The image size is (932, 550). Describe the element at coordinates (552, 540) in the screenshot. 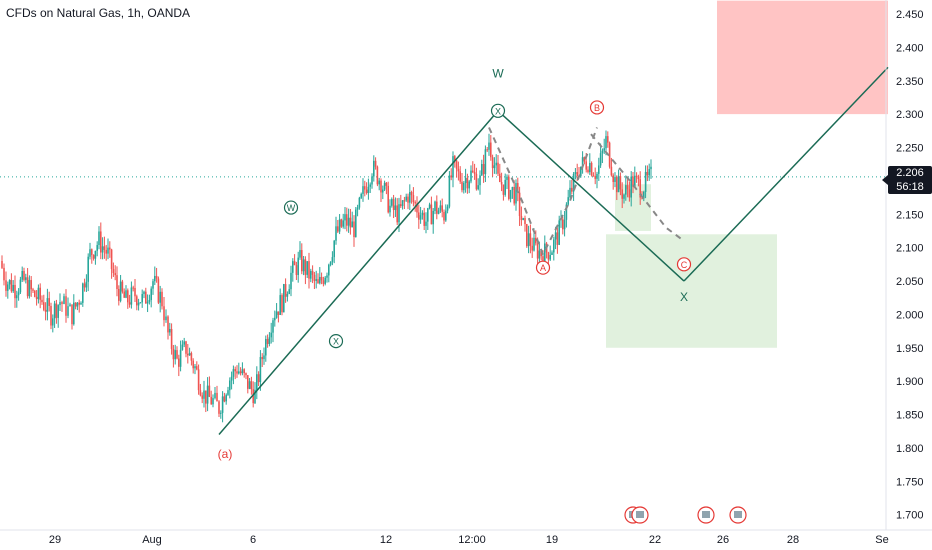

I see `time-tick-label: 19` at that location.